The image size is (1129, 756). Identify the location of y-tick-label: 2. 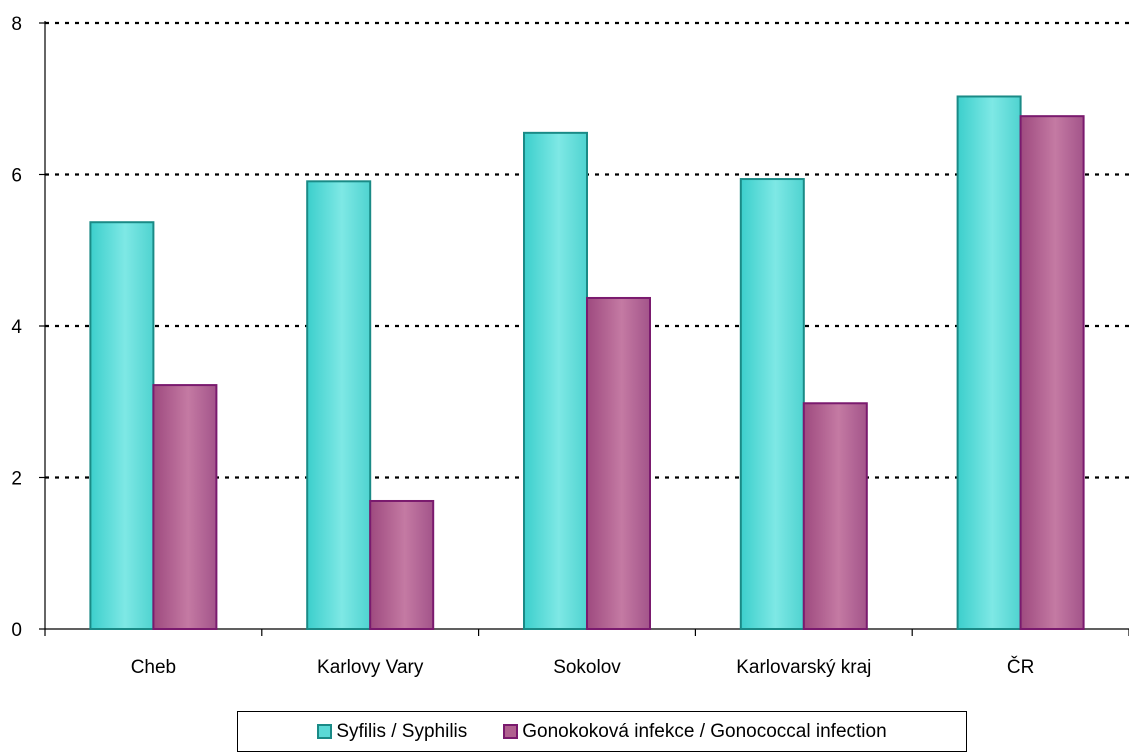
(16, 479).